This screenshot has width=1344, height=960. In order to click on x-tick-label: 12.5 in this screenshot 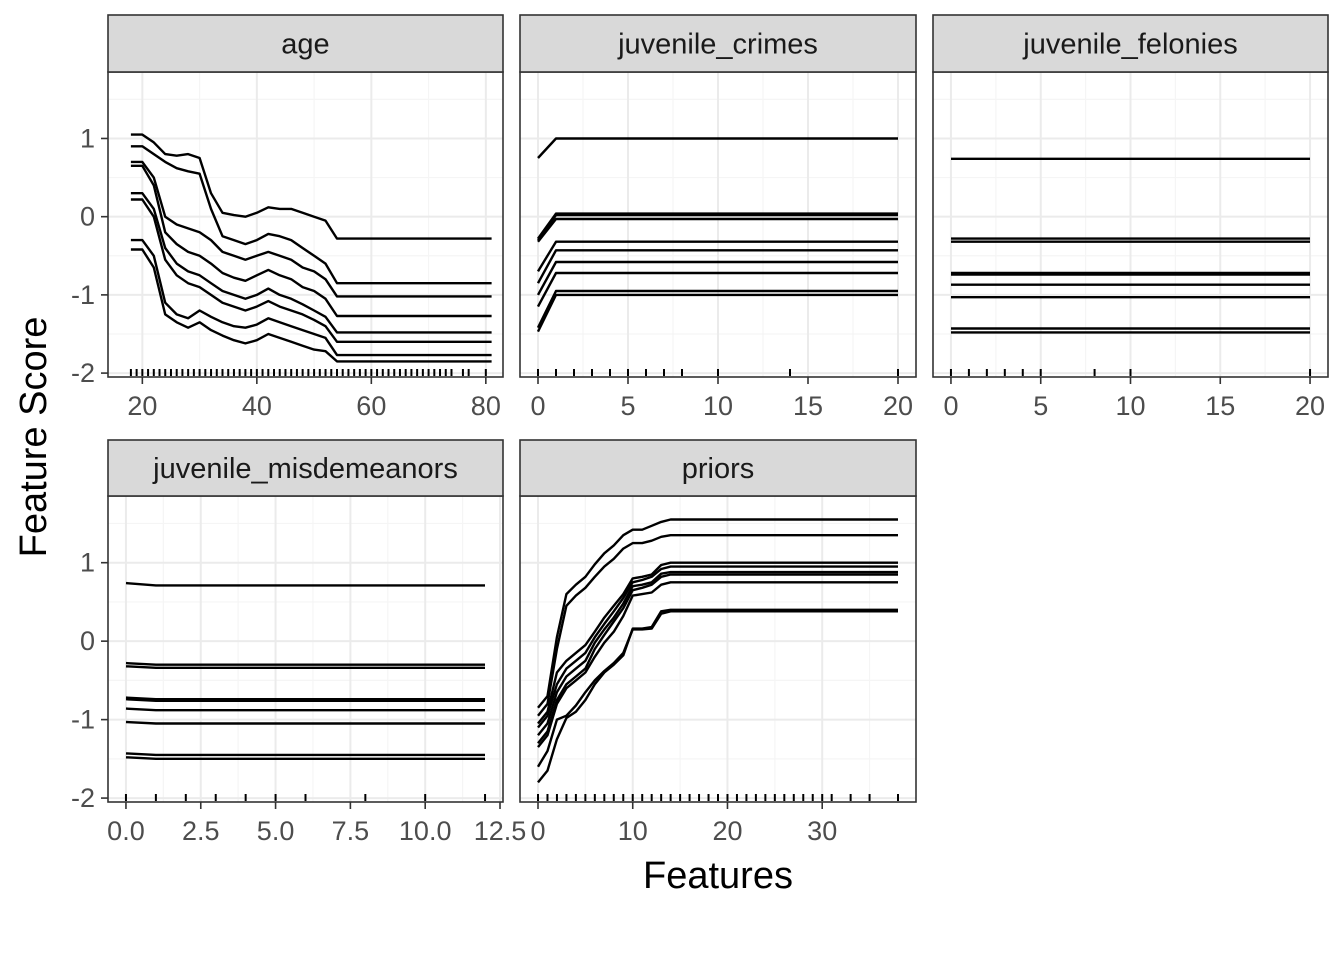, I will do `click(500, 831)`.